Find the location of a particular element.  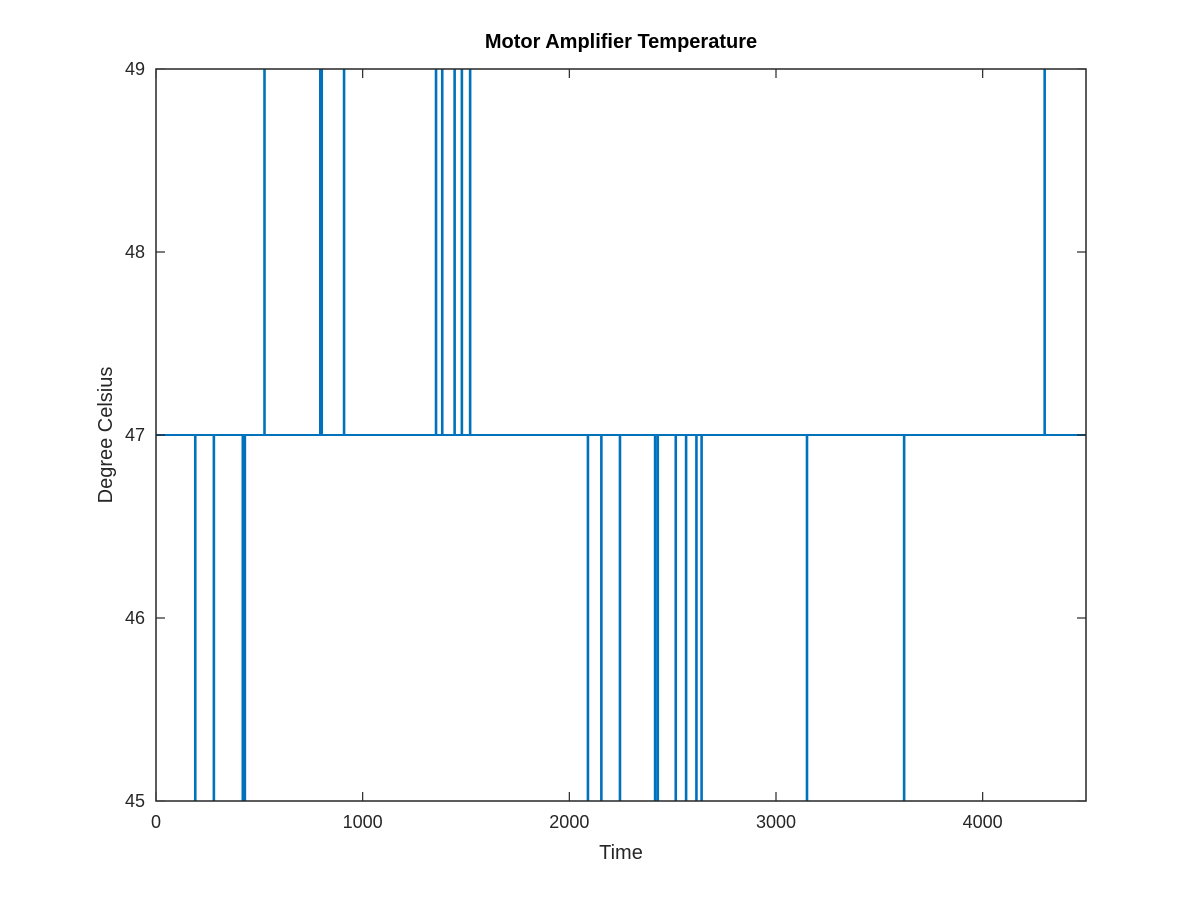

y-axis-label: Degree Celsius is located at coordinates (106, 435).